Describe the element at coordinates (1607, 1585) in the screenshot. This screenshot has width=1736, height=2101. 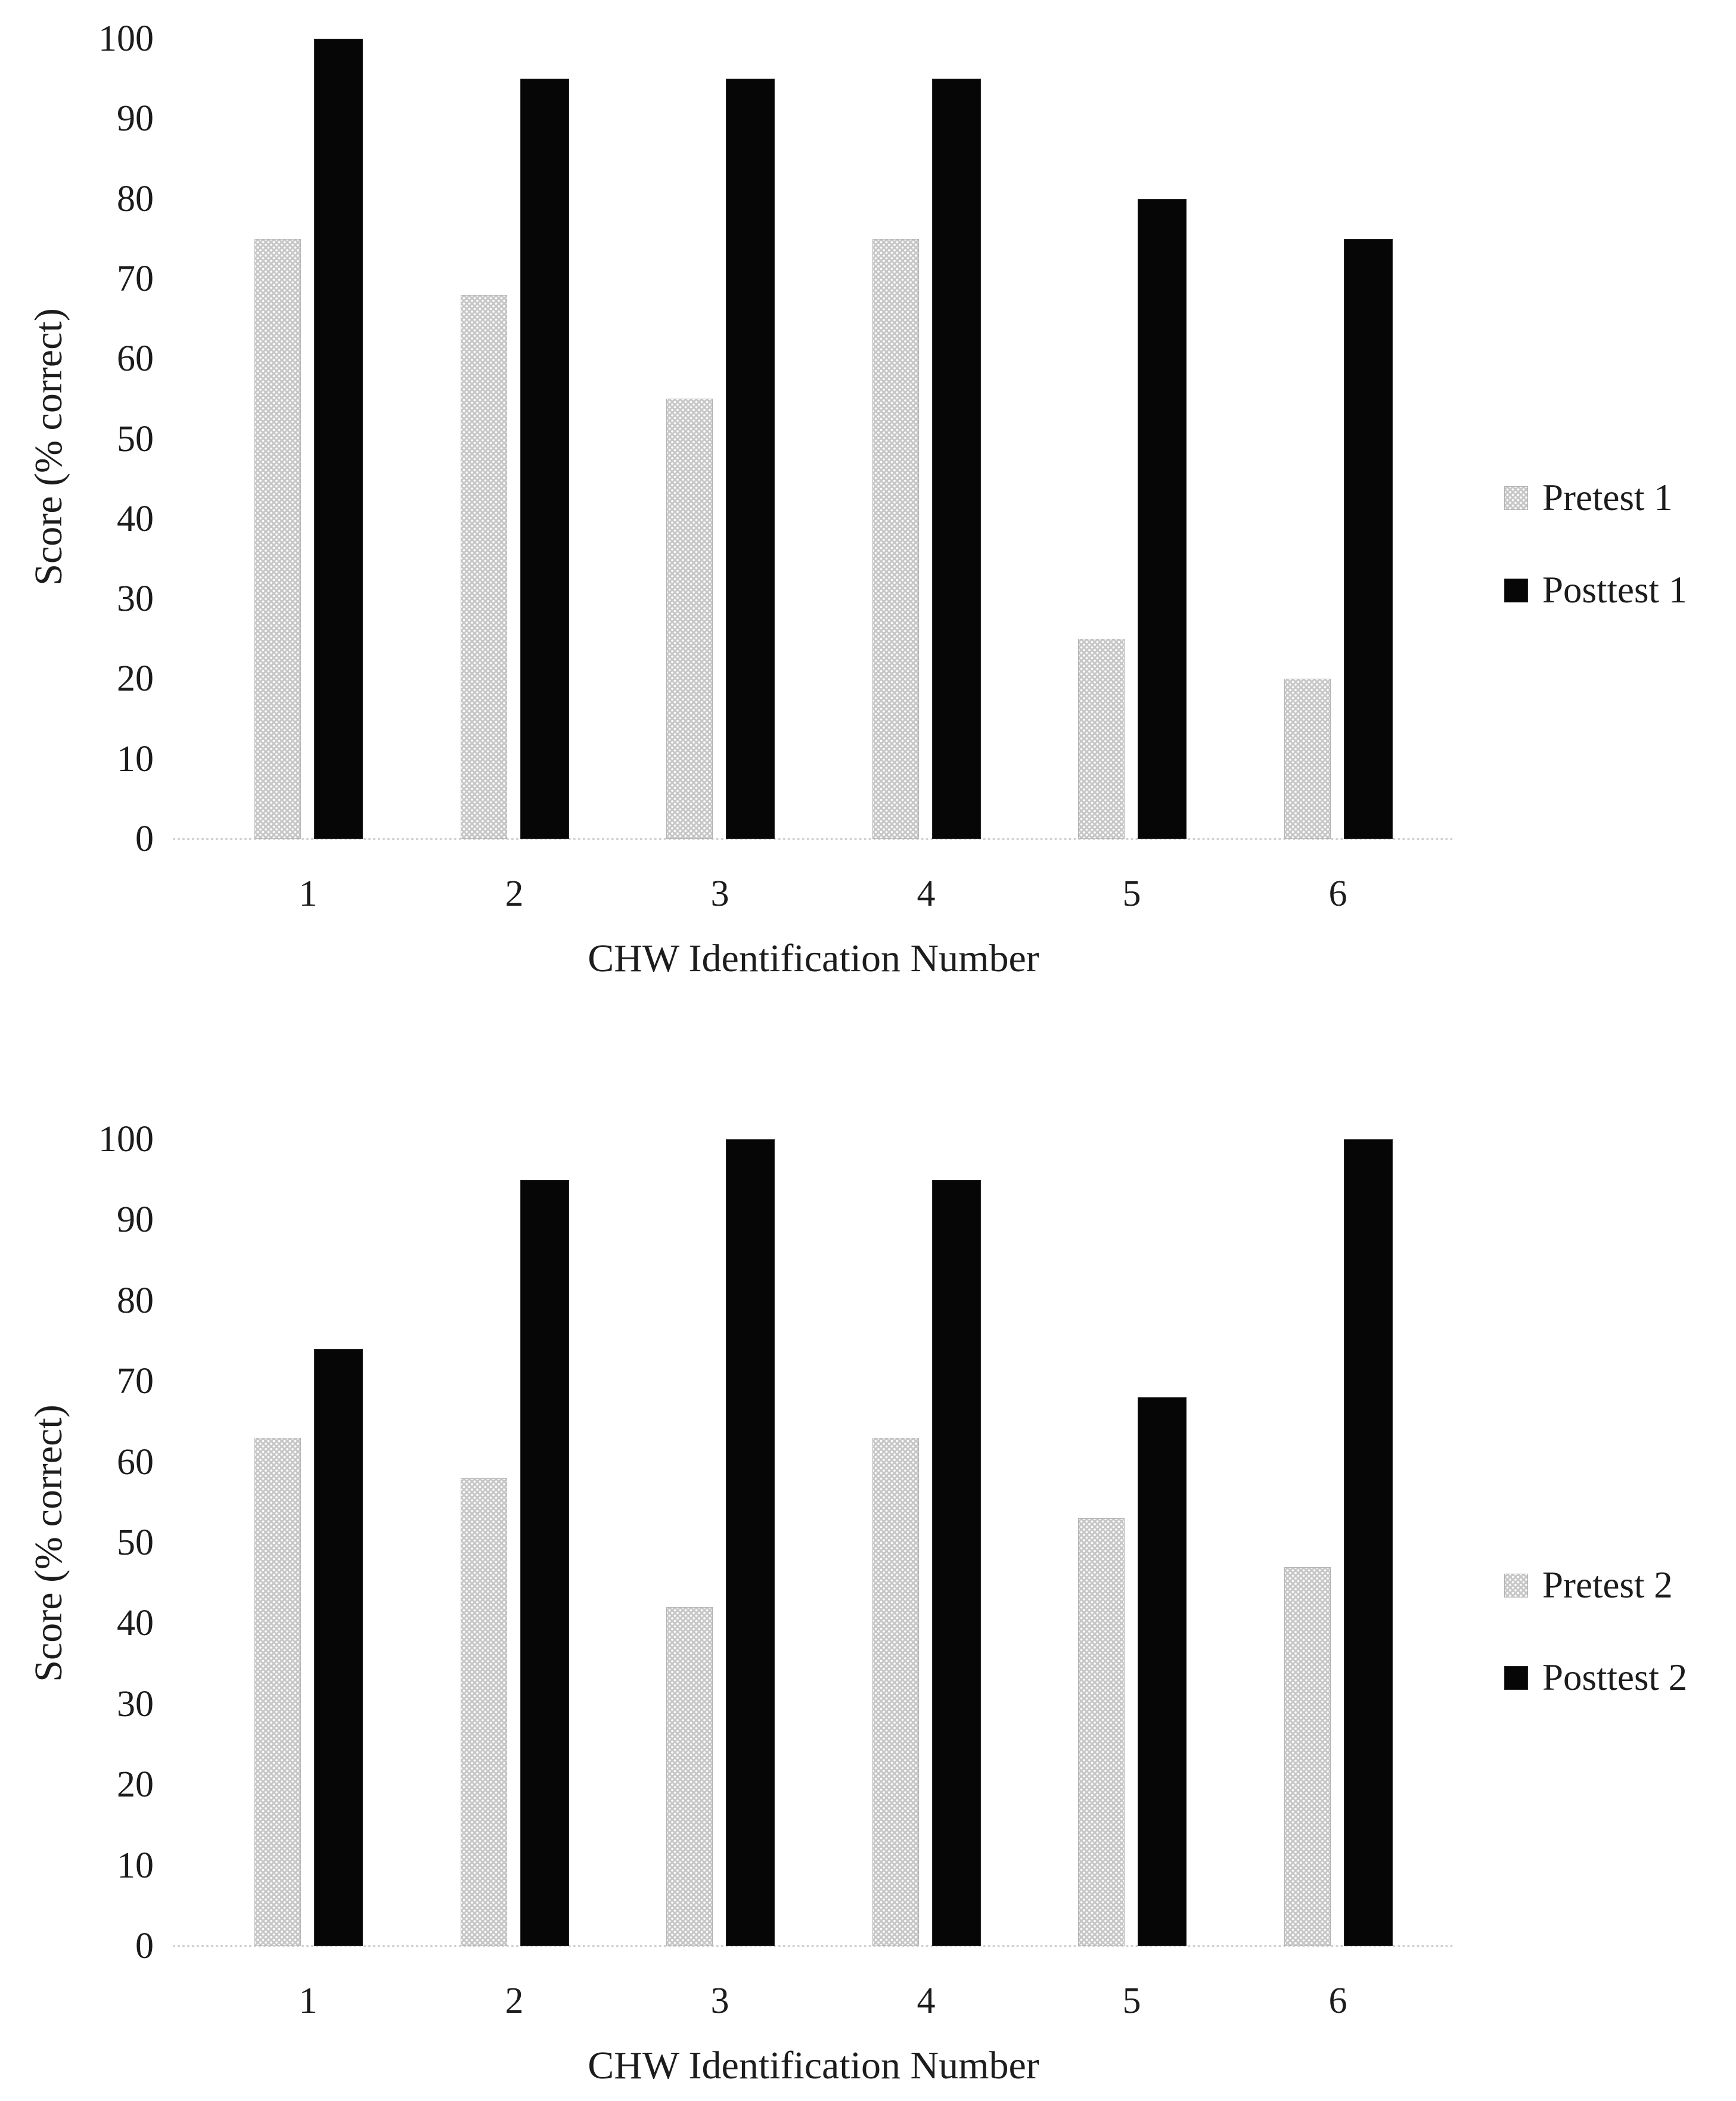
I see `legend-label-pretest: Pretest 2` at that location.